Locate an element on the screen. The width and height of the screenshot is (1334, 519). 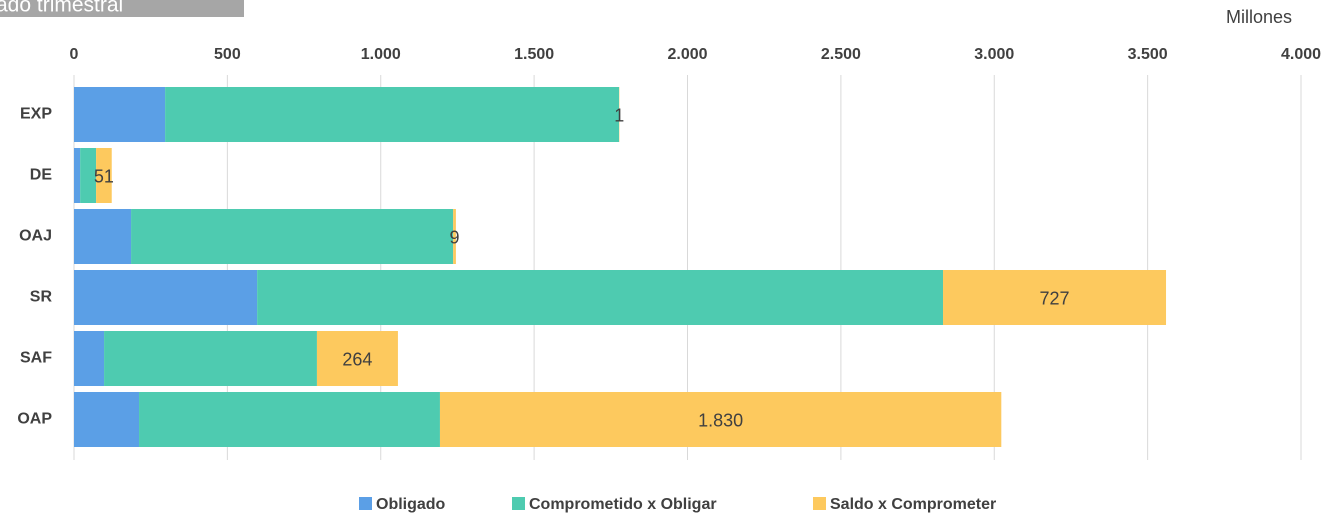
data-label: 1 is located at coordinates (619, 115).